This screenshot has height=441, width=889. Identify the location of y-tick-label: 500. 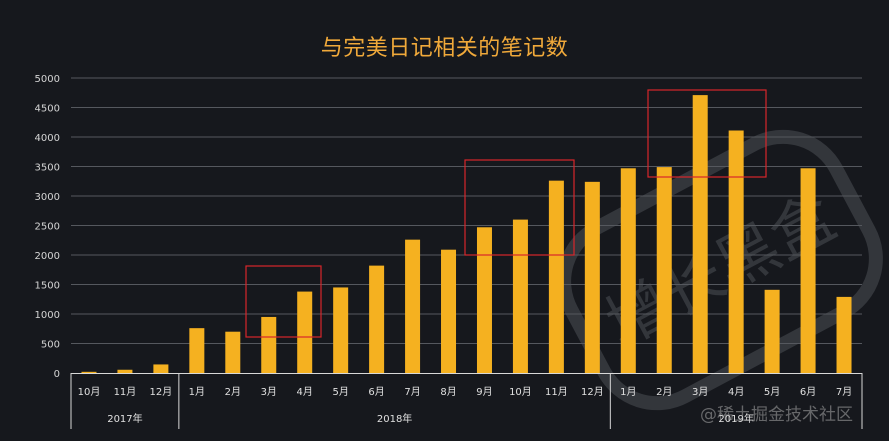
(50, 345).